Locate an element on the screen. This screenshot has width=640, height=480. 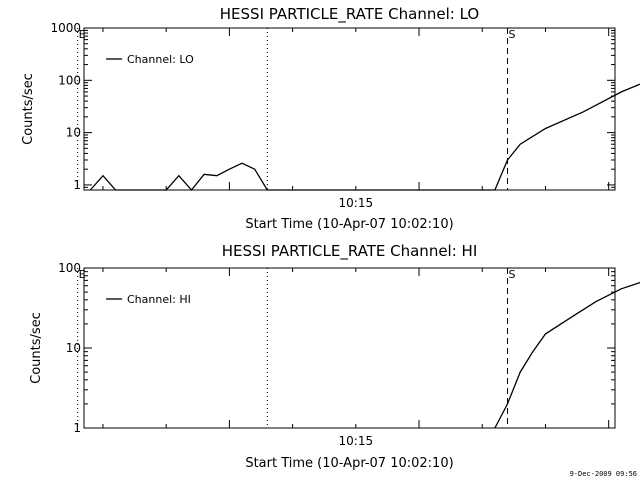
series-line is located at coordinates (567, 355).